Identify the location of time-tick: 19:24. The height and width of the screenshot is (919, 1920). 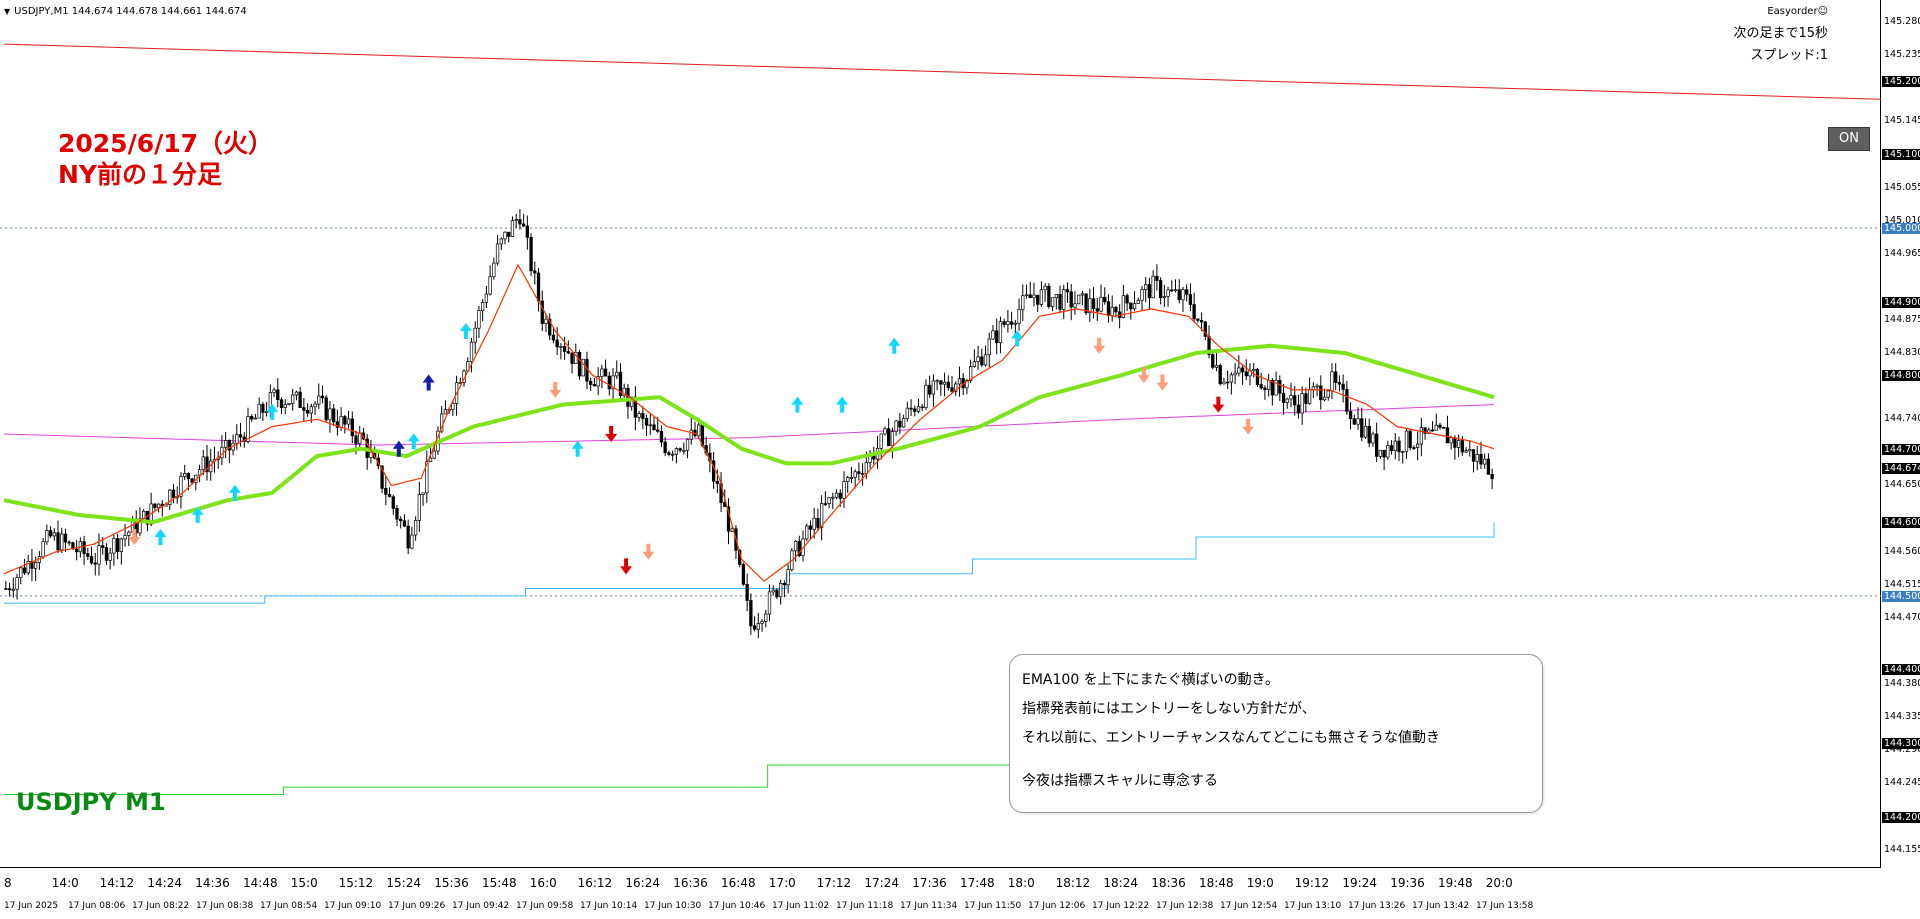
(1359, 883).